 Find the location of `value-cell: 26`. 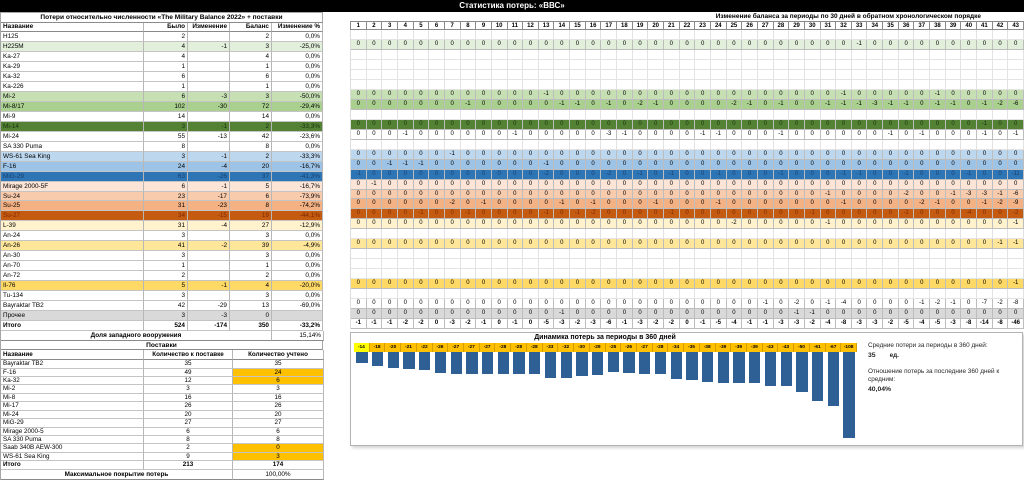

value-cell: 26 is located at coordinates (188, 406).